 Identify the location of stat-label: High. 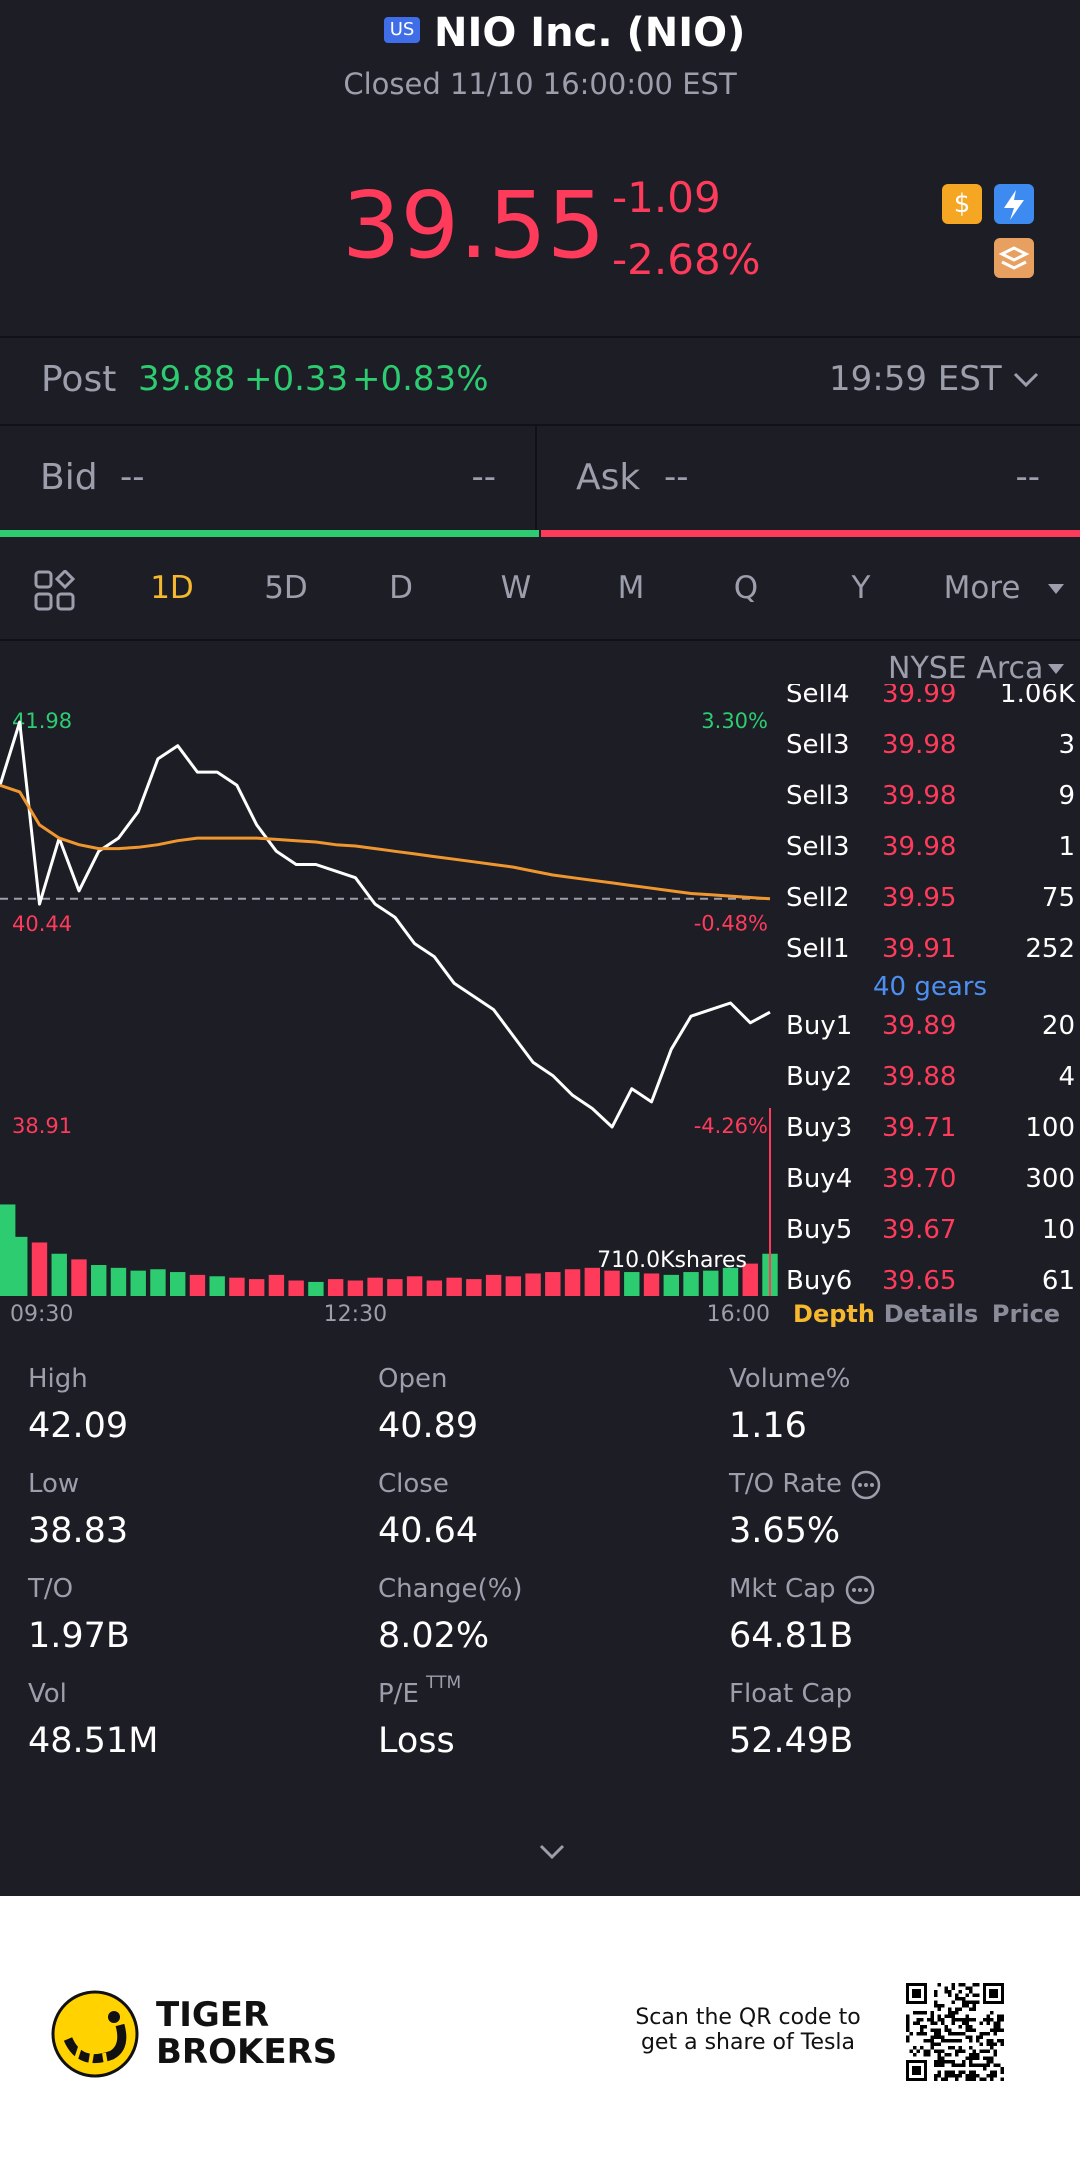
(58, 1379).